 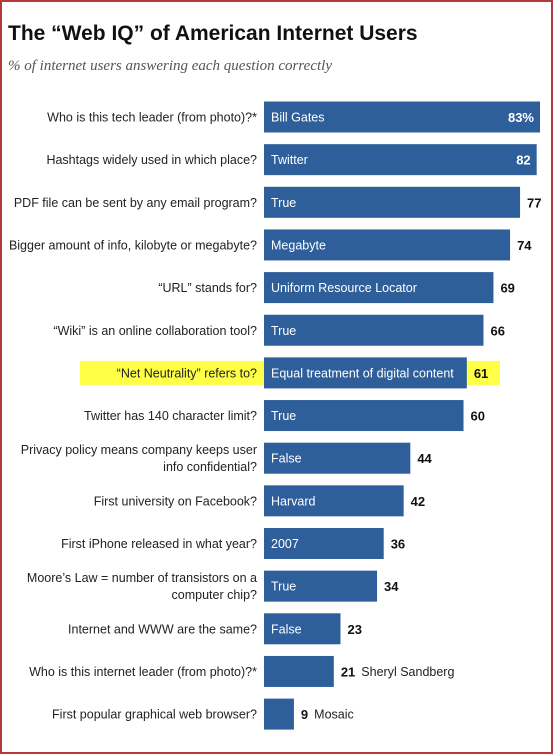 What do you see at coordinates (478, 416) in the screenshot?
I see `value-label: 60` at bounding box center [478, 416].